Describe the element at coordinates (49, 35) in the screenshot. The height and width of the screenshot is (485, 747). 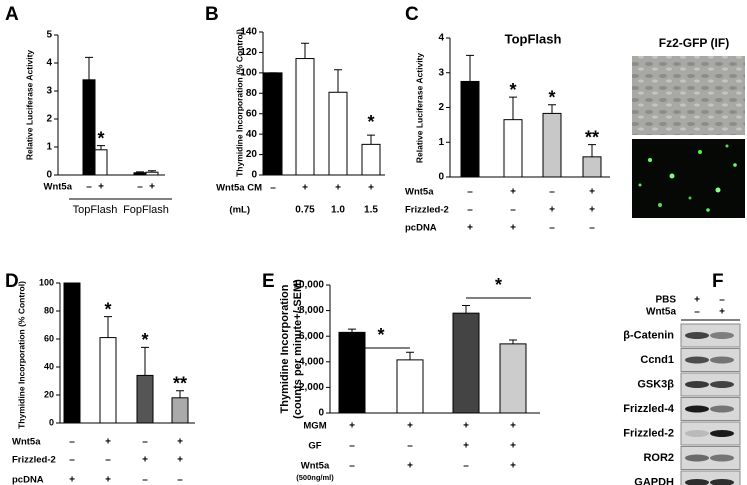
I see `y-tick-label: 5` at that location.